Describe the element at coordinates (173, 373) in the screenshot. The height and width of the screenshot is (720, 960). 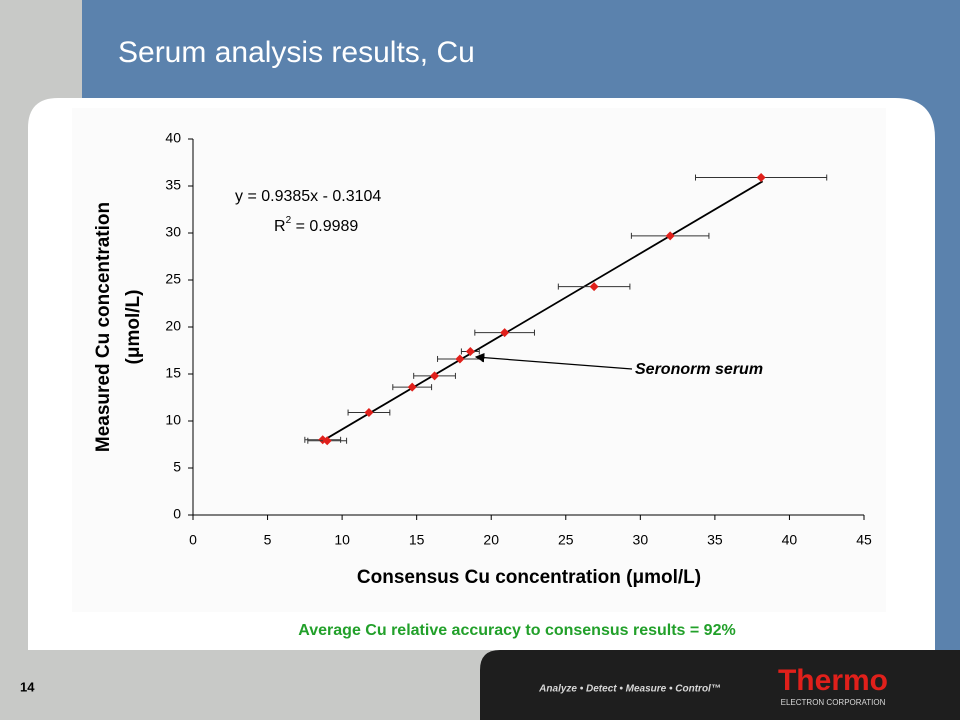
I see `y-tick-label: 15` at that location.